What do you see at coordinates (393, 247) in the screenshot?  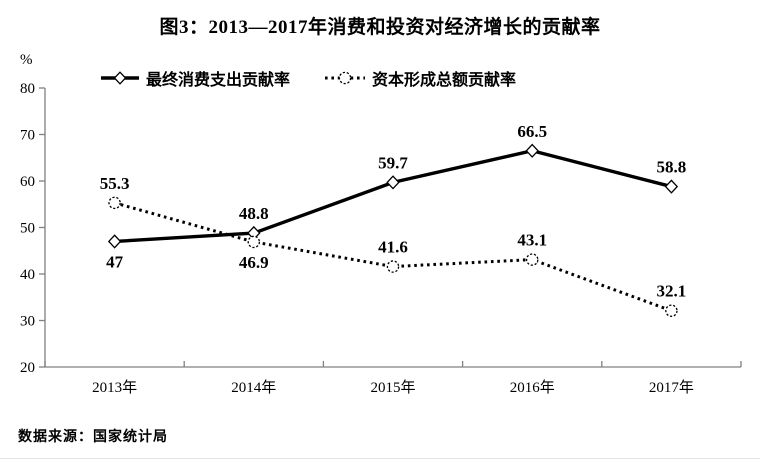 I see `svg-text: 41.6` at bounding box center [393, 247].